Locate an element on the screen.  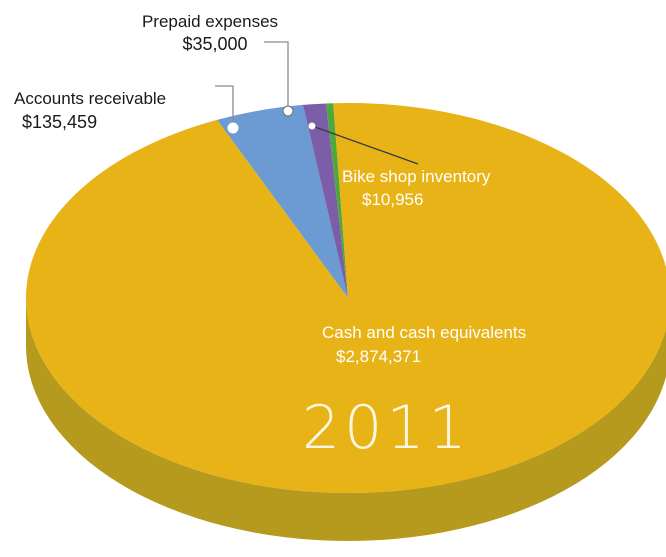
label-bike-shop-inventory-name: Bike shop inventory is located at coordinates (416, 176).